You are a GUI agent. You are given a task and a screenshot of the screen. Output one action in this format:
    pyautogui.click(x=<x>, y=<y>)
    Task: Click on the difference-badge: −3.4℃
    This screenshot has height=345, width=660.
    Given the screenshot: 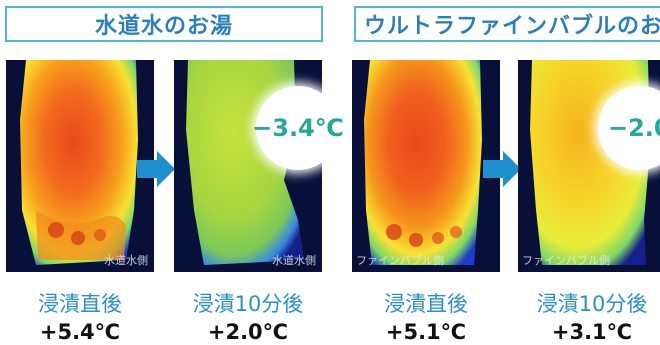 What is the action you would take?
    pyautogui.click(x=298, y=128)
    